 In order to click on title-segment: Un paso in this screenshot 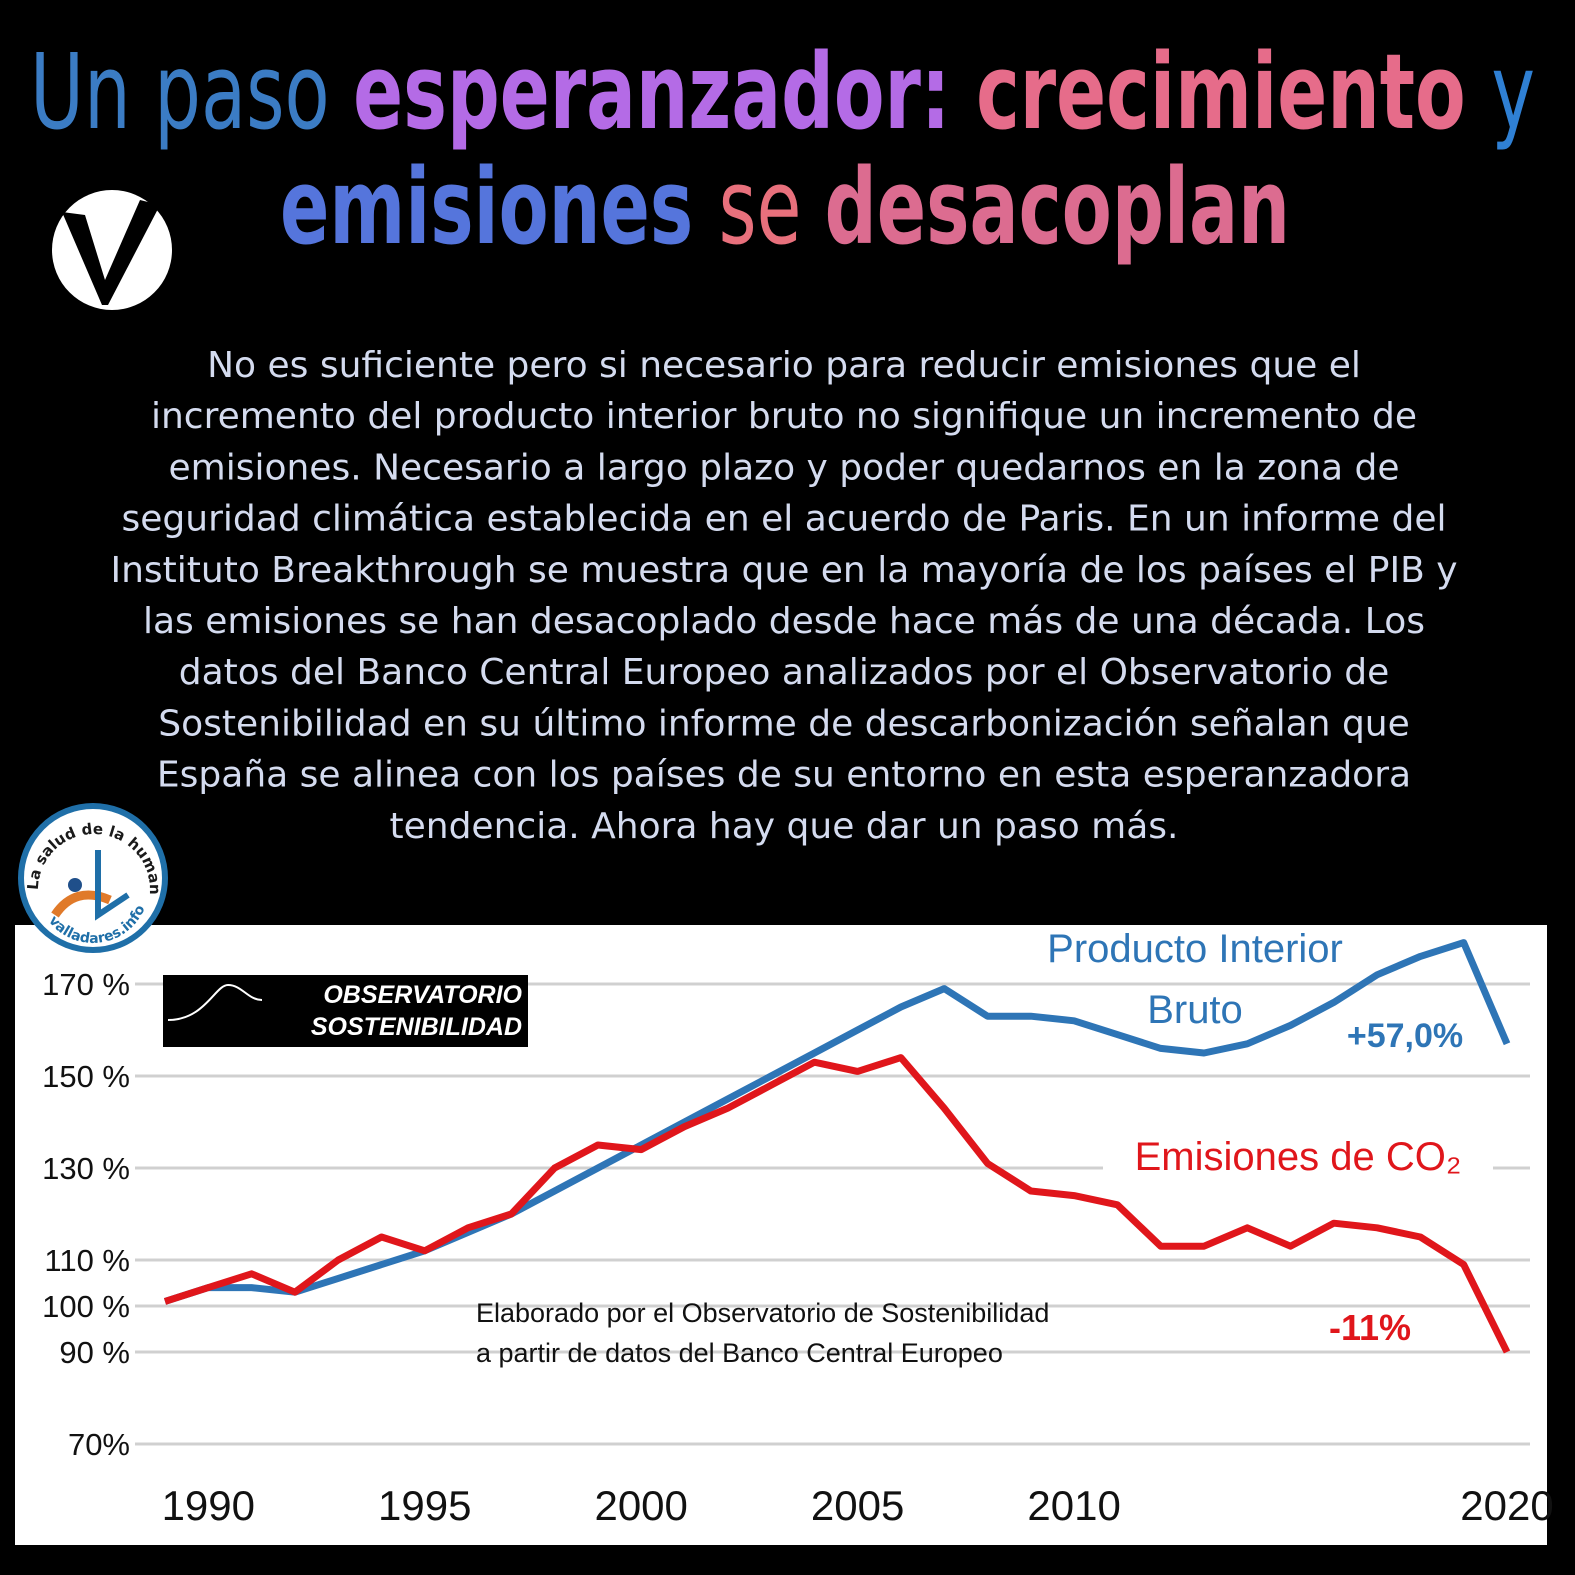, I will do `click(191, 92)`.